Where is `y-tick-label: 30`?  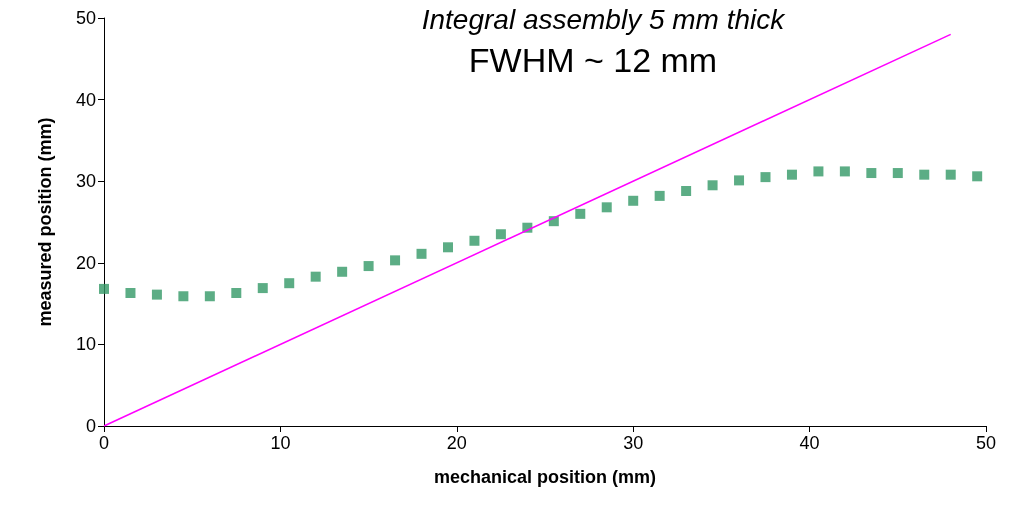 y-tick-label: 30 is located at coordinates (85, 181).